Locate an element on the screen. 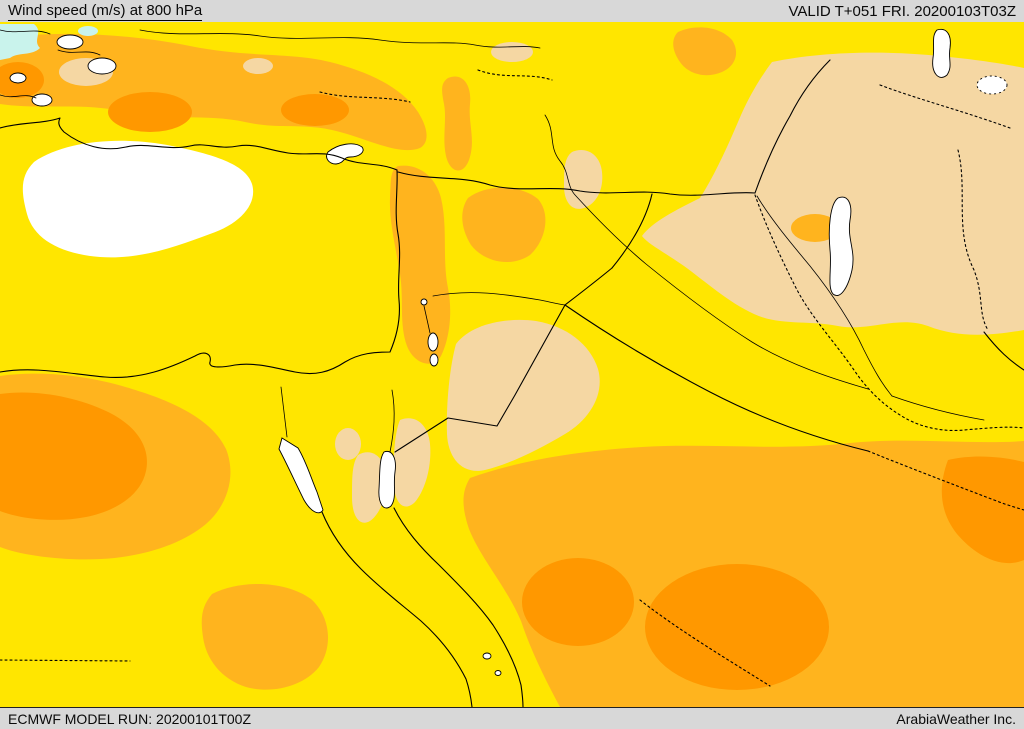 Image resolution: width=1024 pixels, height=729 pixels. map-title: Wind speed (m/s) at 800 hPa is located at coordinates (105, 11).